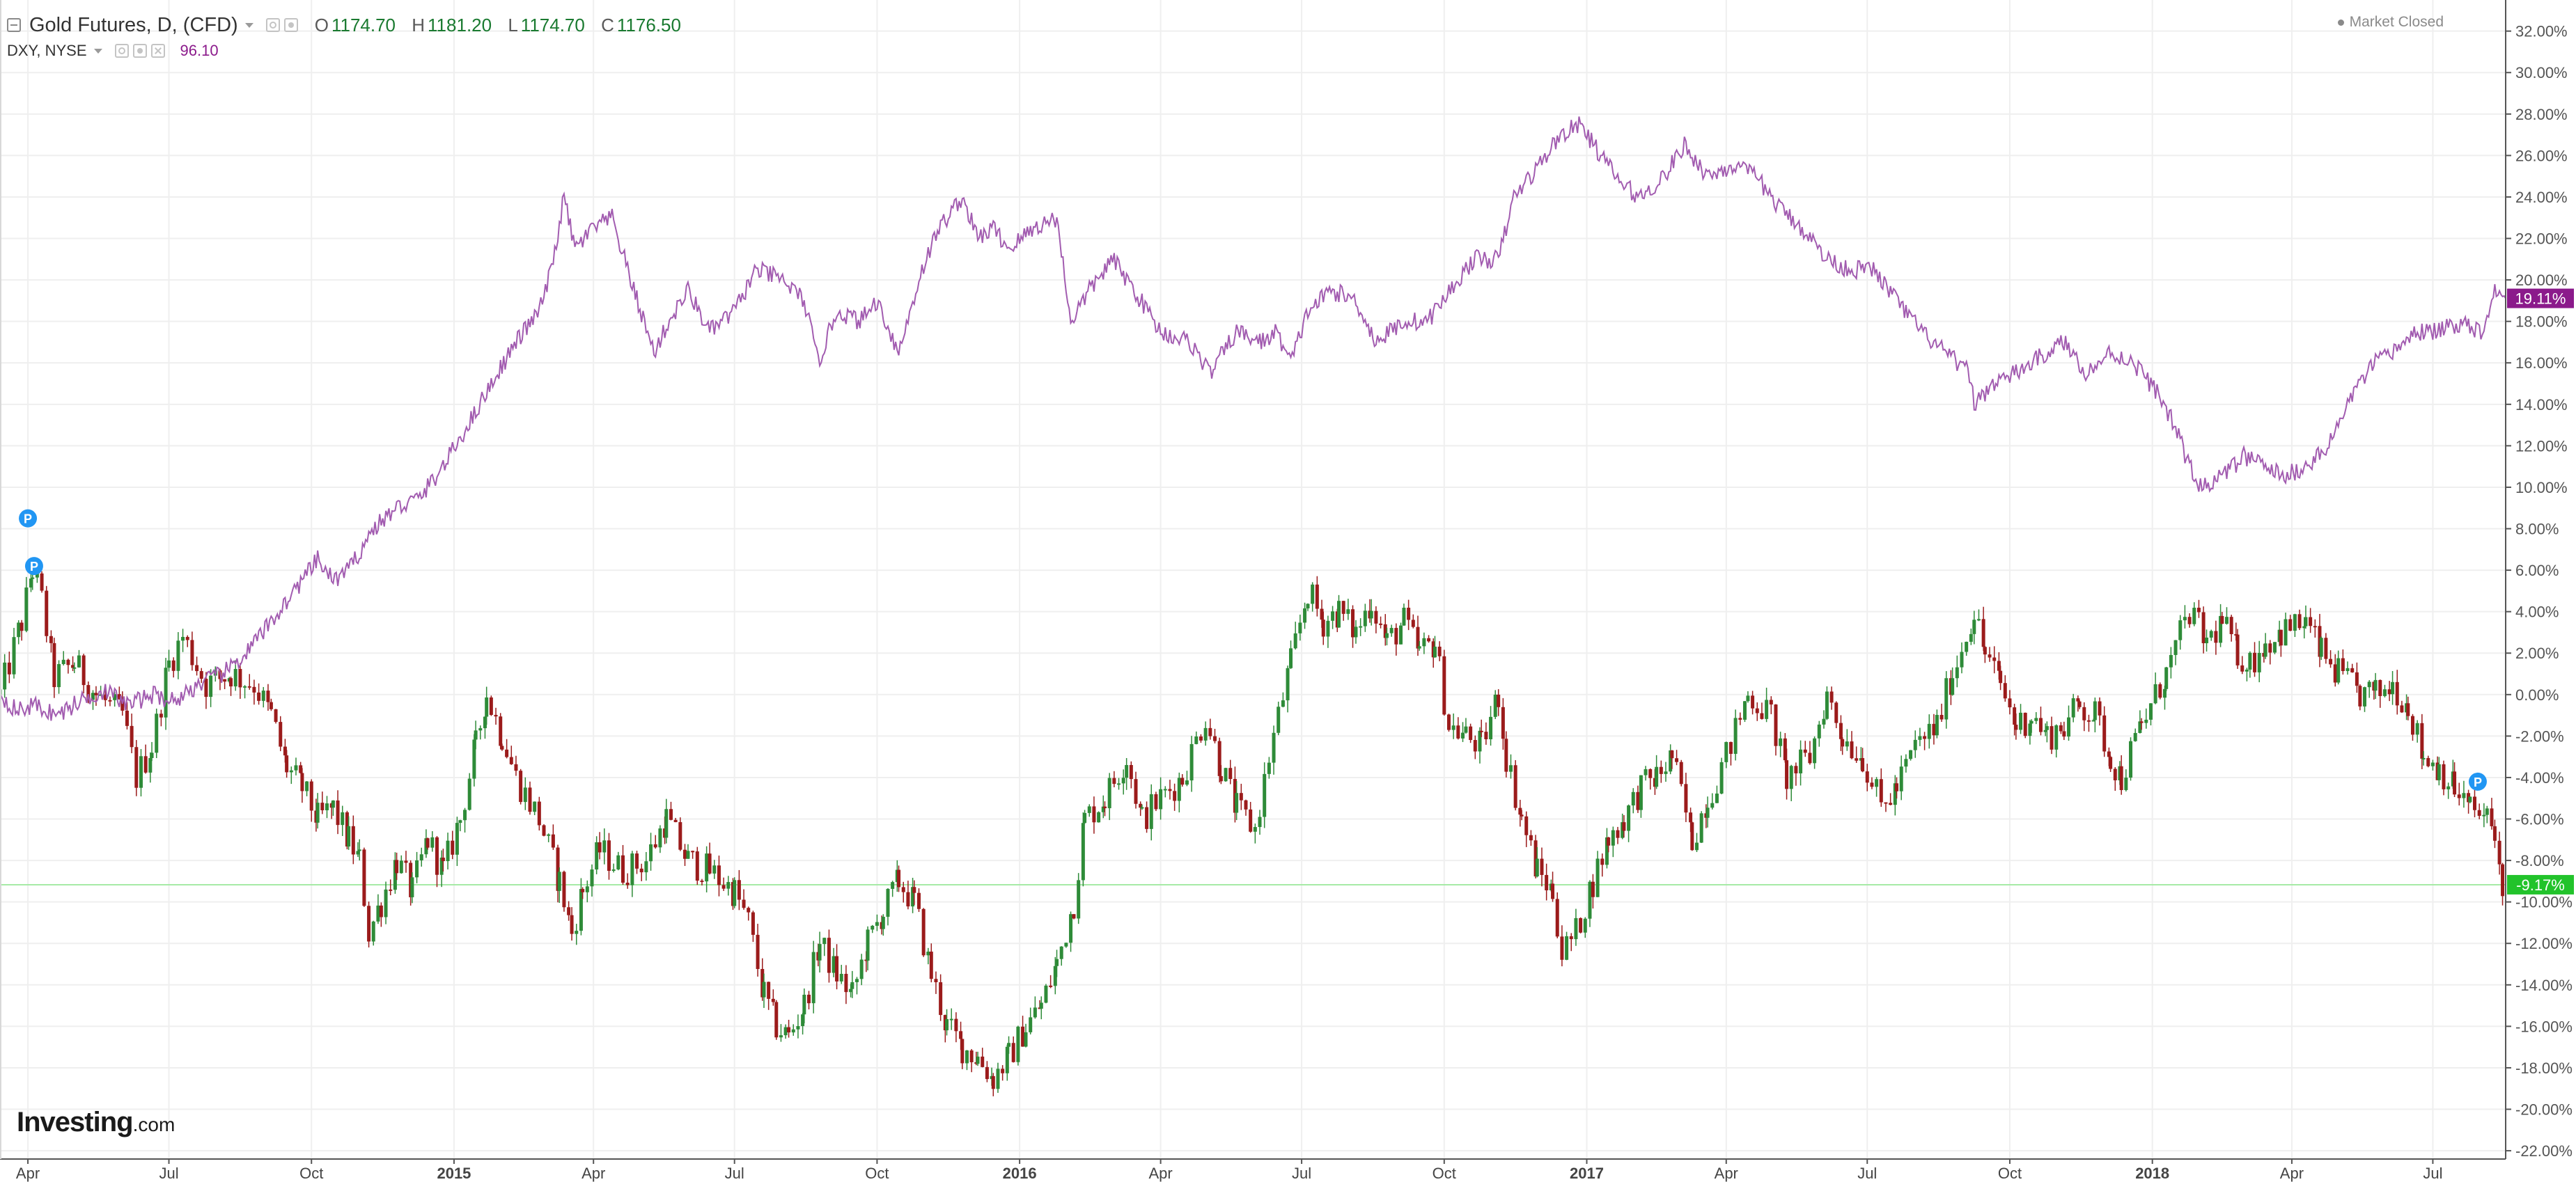  I want to click on y-tick-label: -16.00%, so click(2544, 1026).